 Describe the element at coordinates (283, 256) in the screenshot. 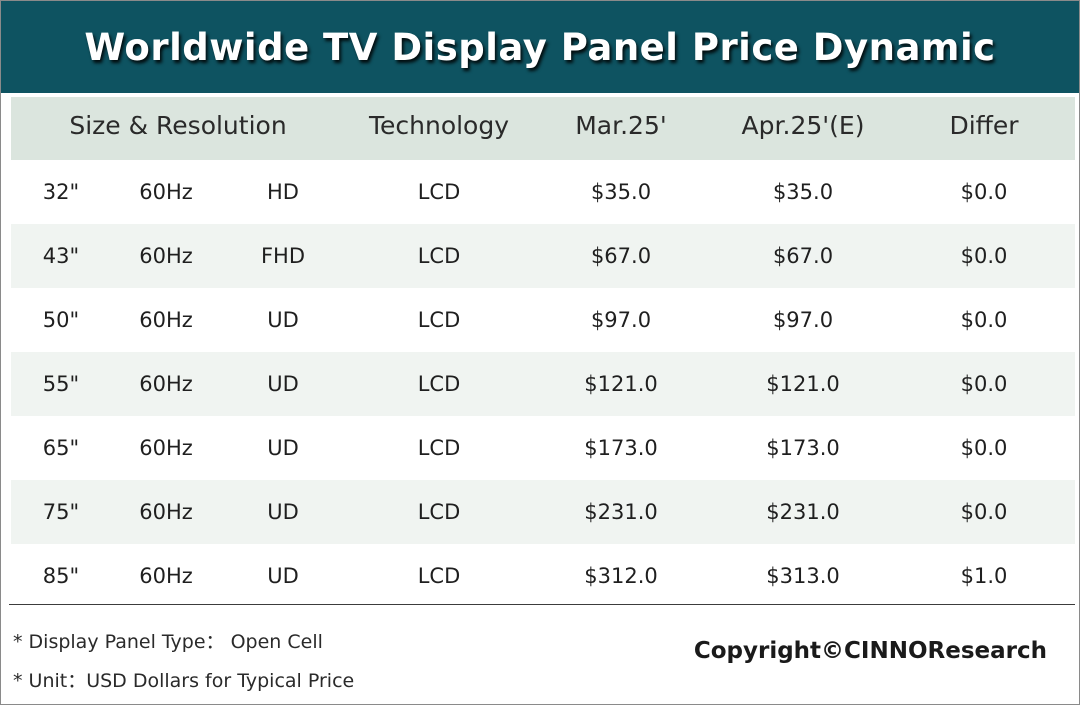

I see `cell-resolution: FHD` at that location.